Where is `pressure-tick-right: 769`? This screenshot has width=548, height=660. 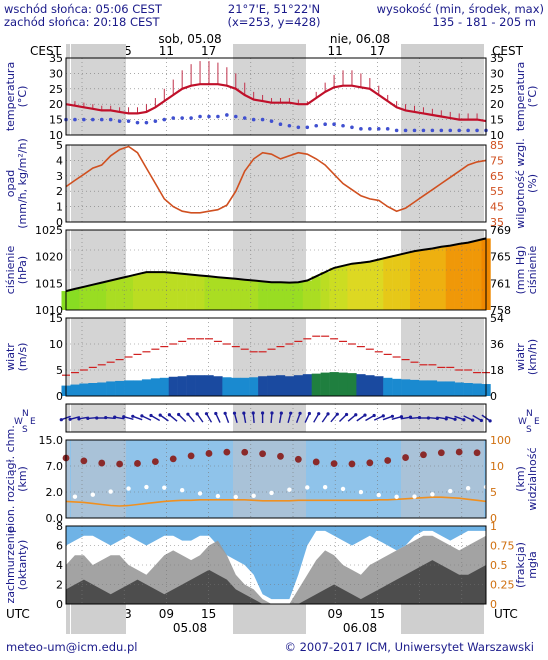
pressure-tick-right: 769 is located at coordinates (500, 230).